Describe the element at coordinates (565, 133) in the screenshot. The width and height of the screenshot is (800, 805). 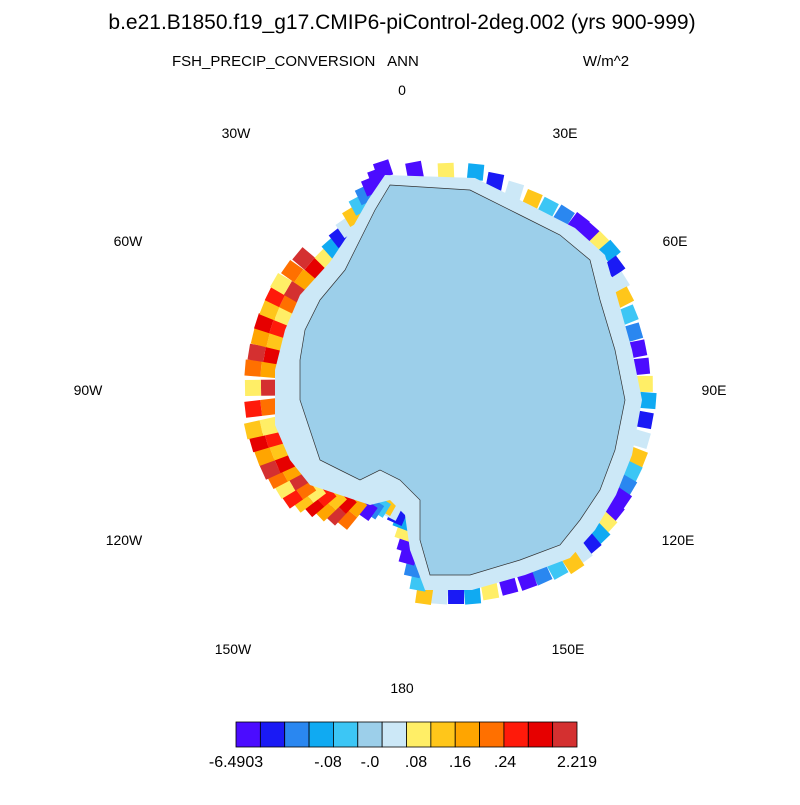
I see `longitude-label: 30E` at that location.